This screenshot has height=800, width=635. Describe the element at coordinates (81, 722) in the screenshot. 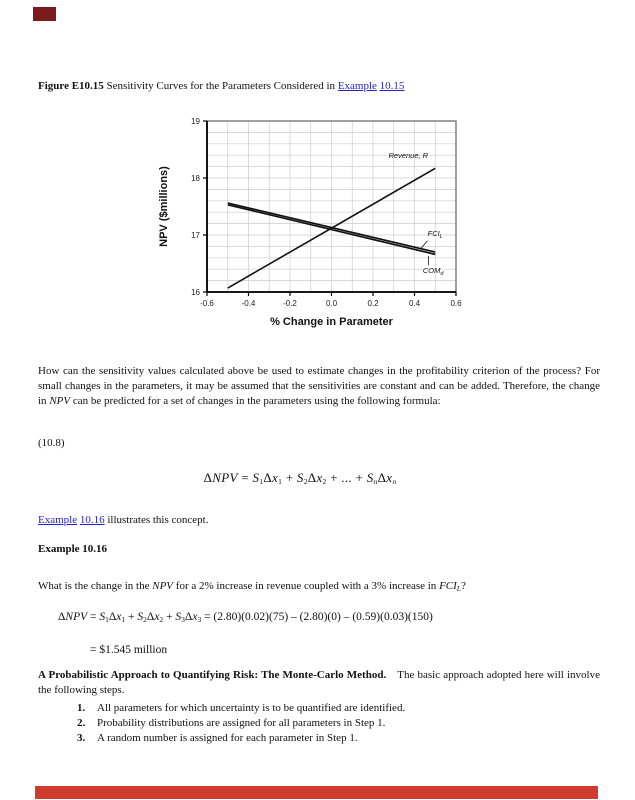

I see `list-item-number: 2.` at that location.